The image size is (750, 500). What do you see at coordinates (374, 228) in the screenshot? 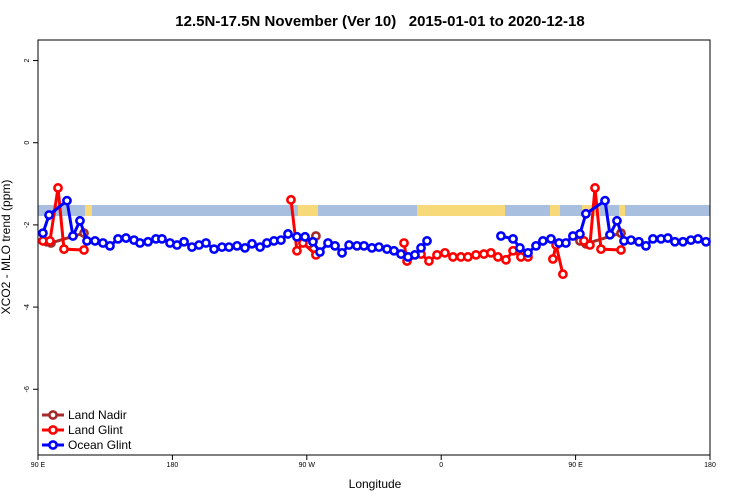
I see `series` at bounding box center [374, 228].